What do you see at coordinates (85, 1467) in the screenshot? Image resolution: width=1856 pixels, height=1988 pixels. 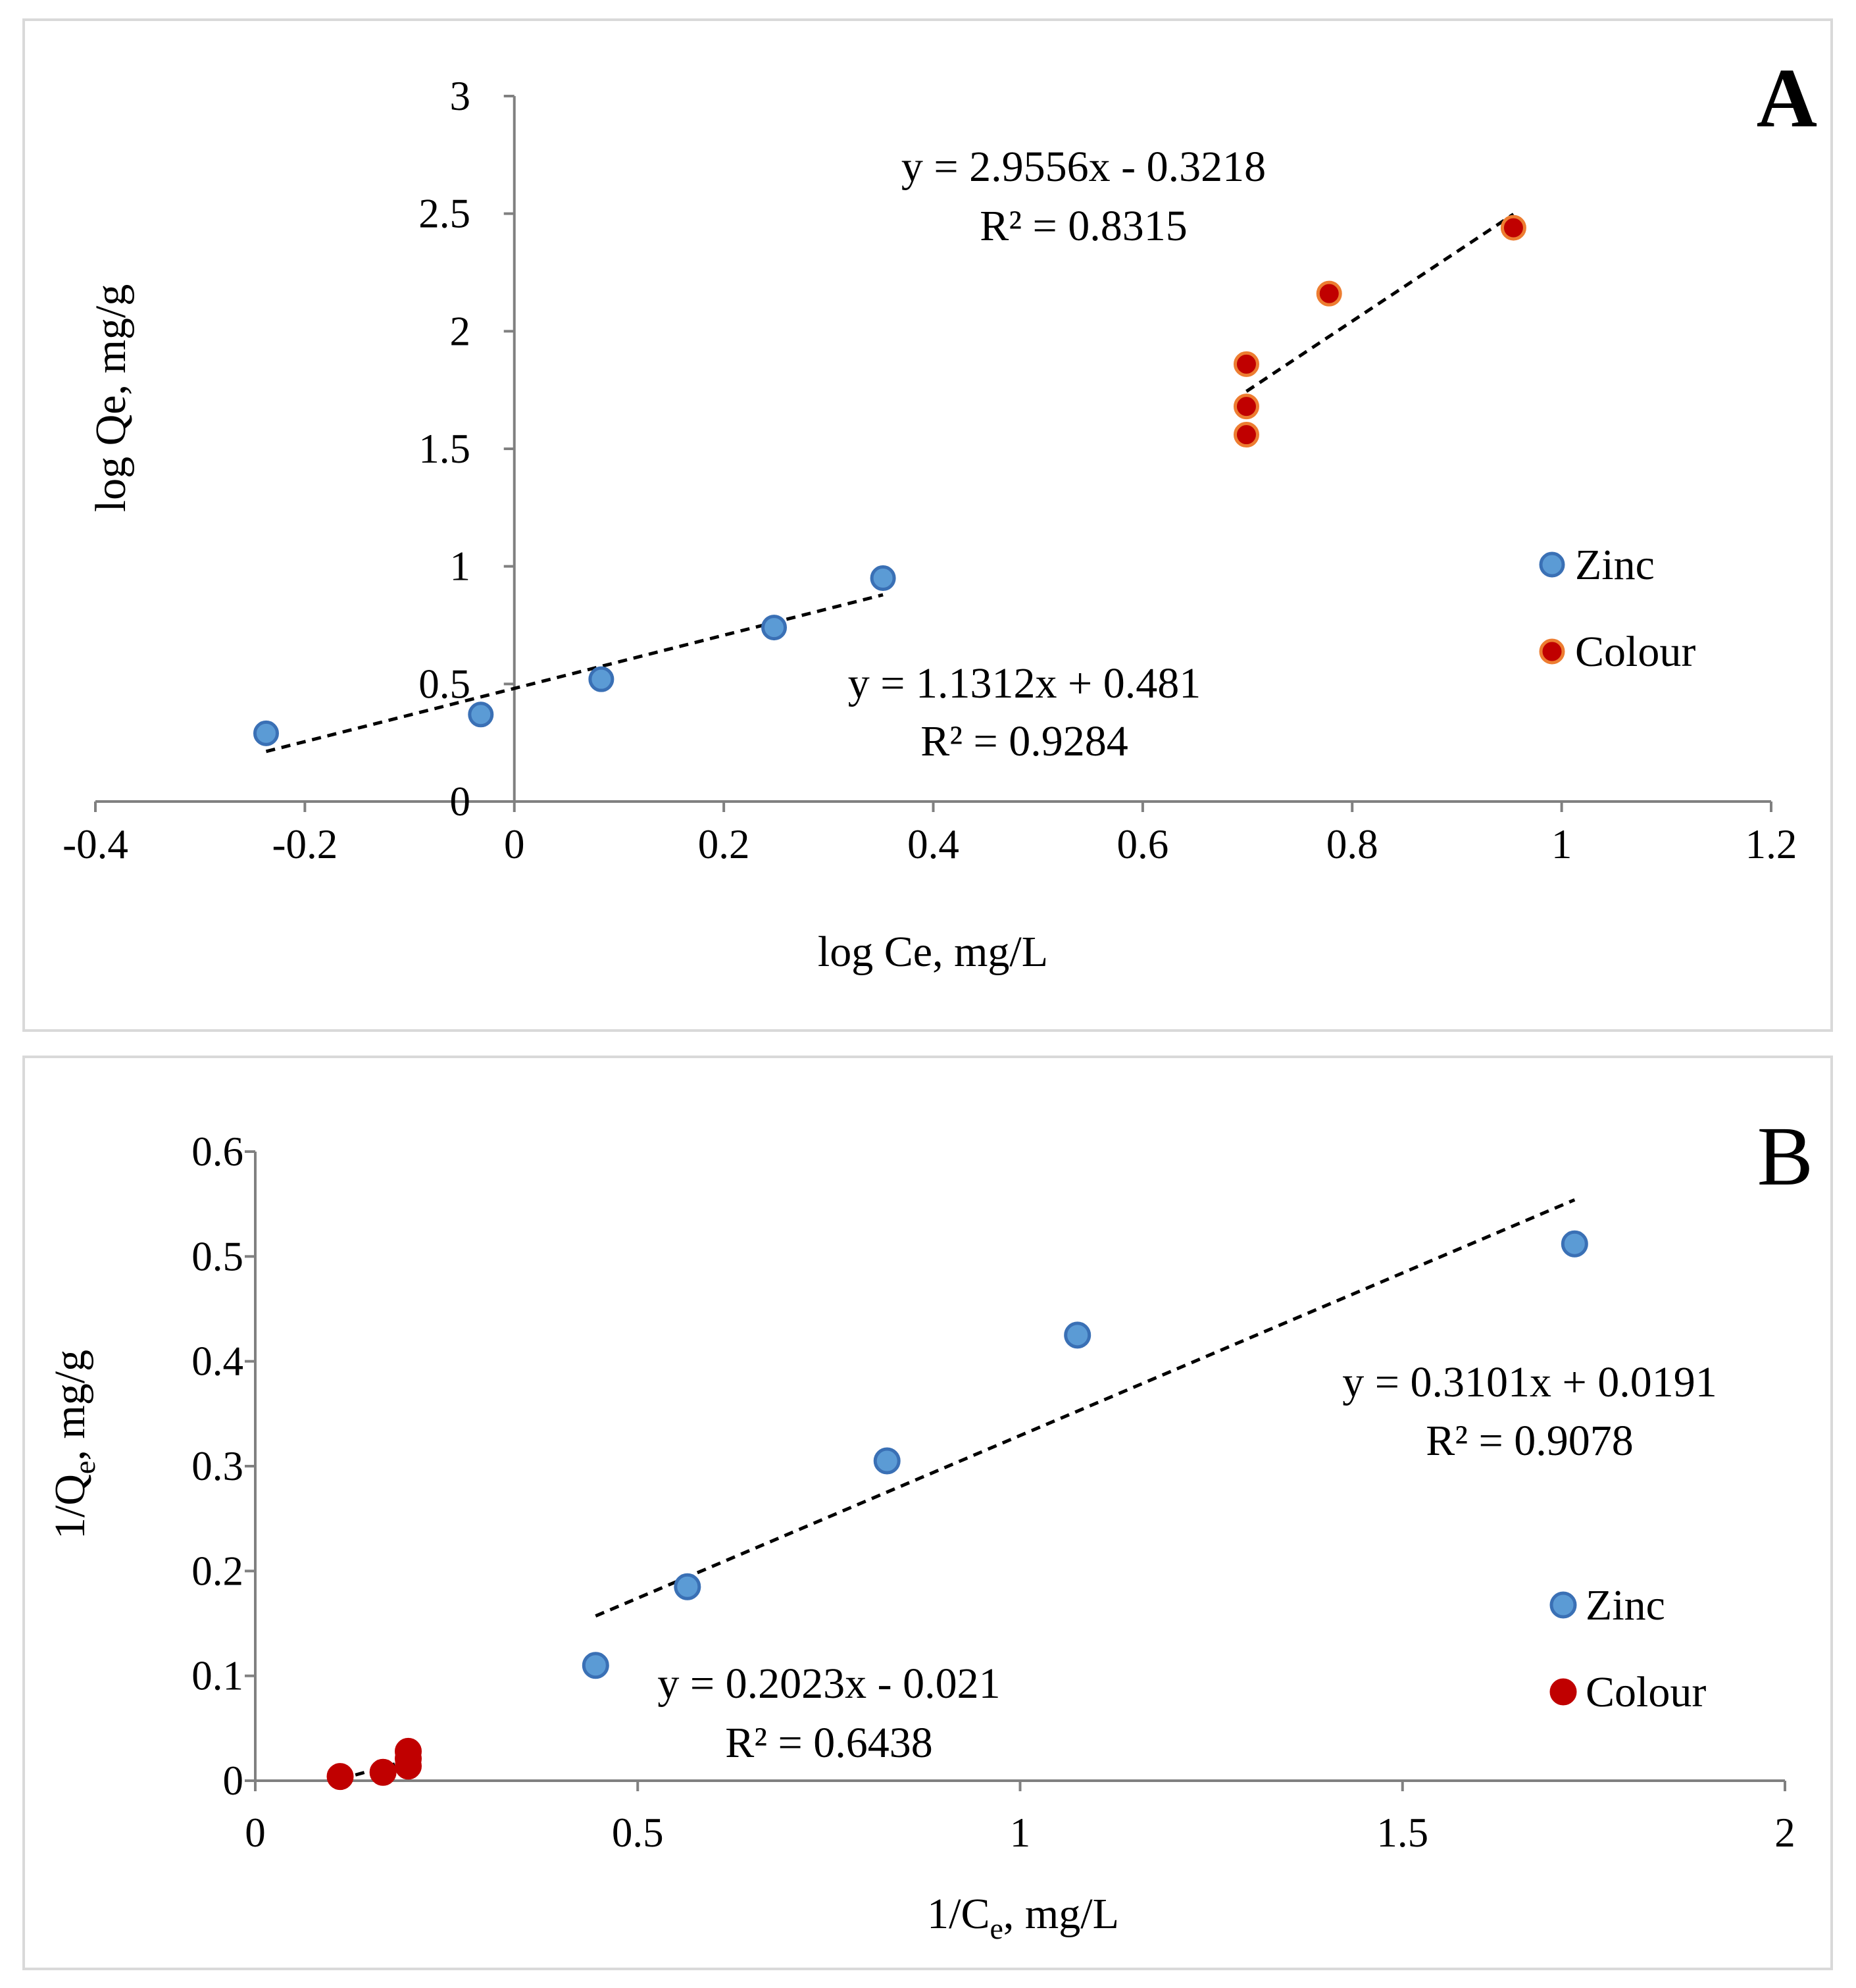 I see `panel-b-y-axis-title-sub: e` at bounding box center [85, 1467].